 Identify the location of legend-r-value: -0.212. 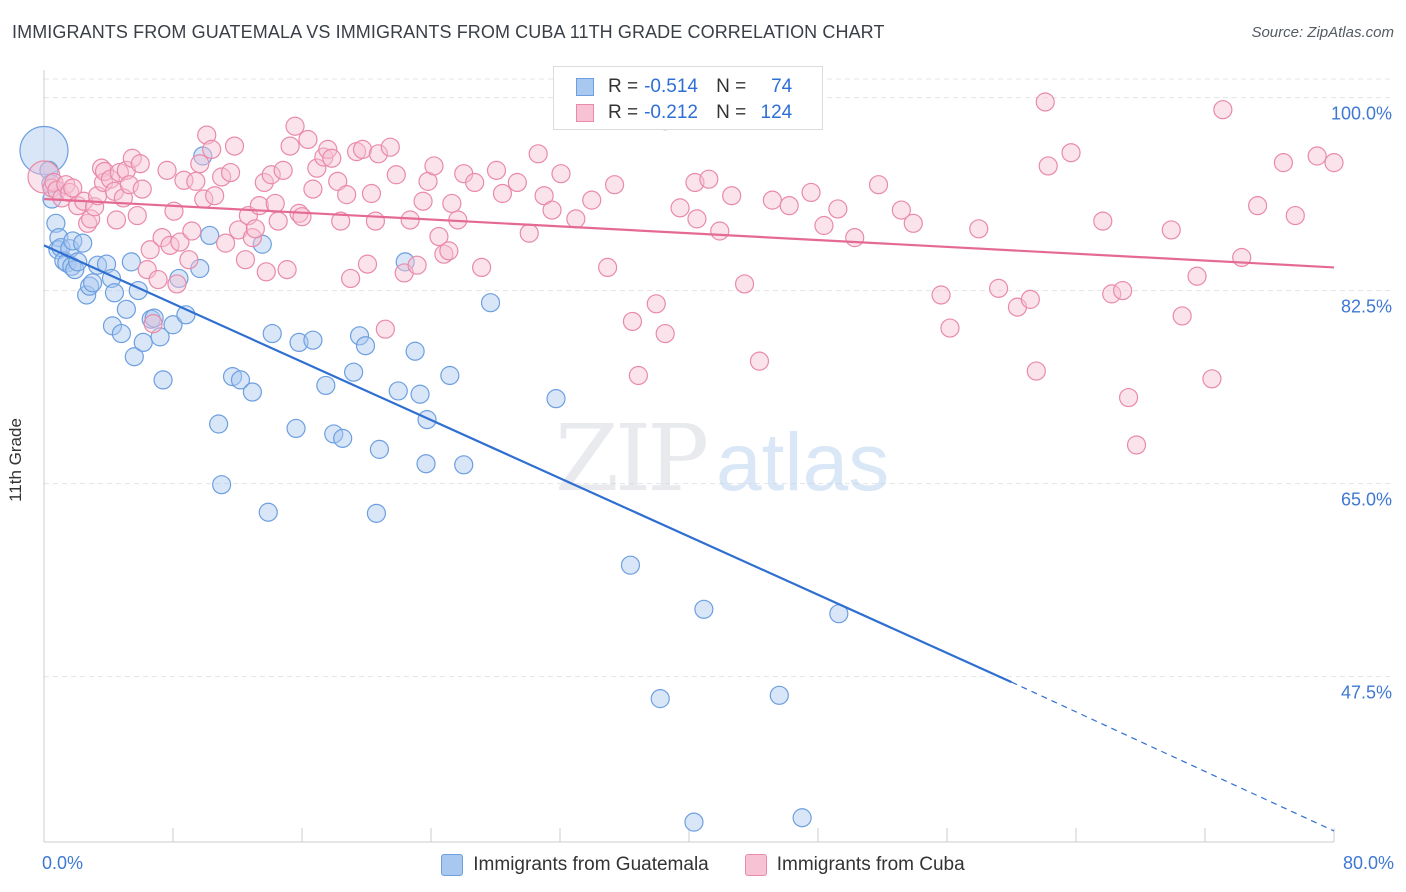
(671, 112).